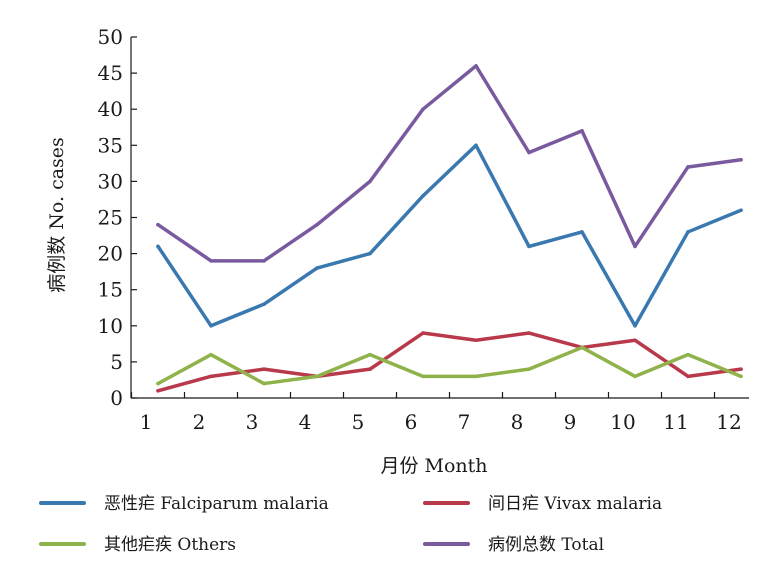  I want to click on legend-label: 间日疟 Vivax malaria, so click(575, 504).